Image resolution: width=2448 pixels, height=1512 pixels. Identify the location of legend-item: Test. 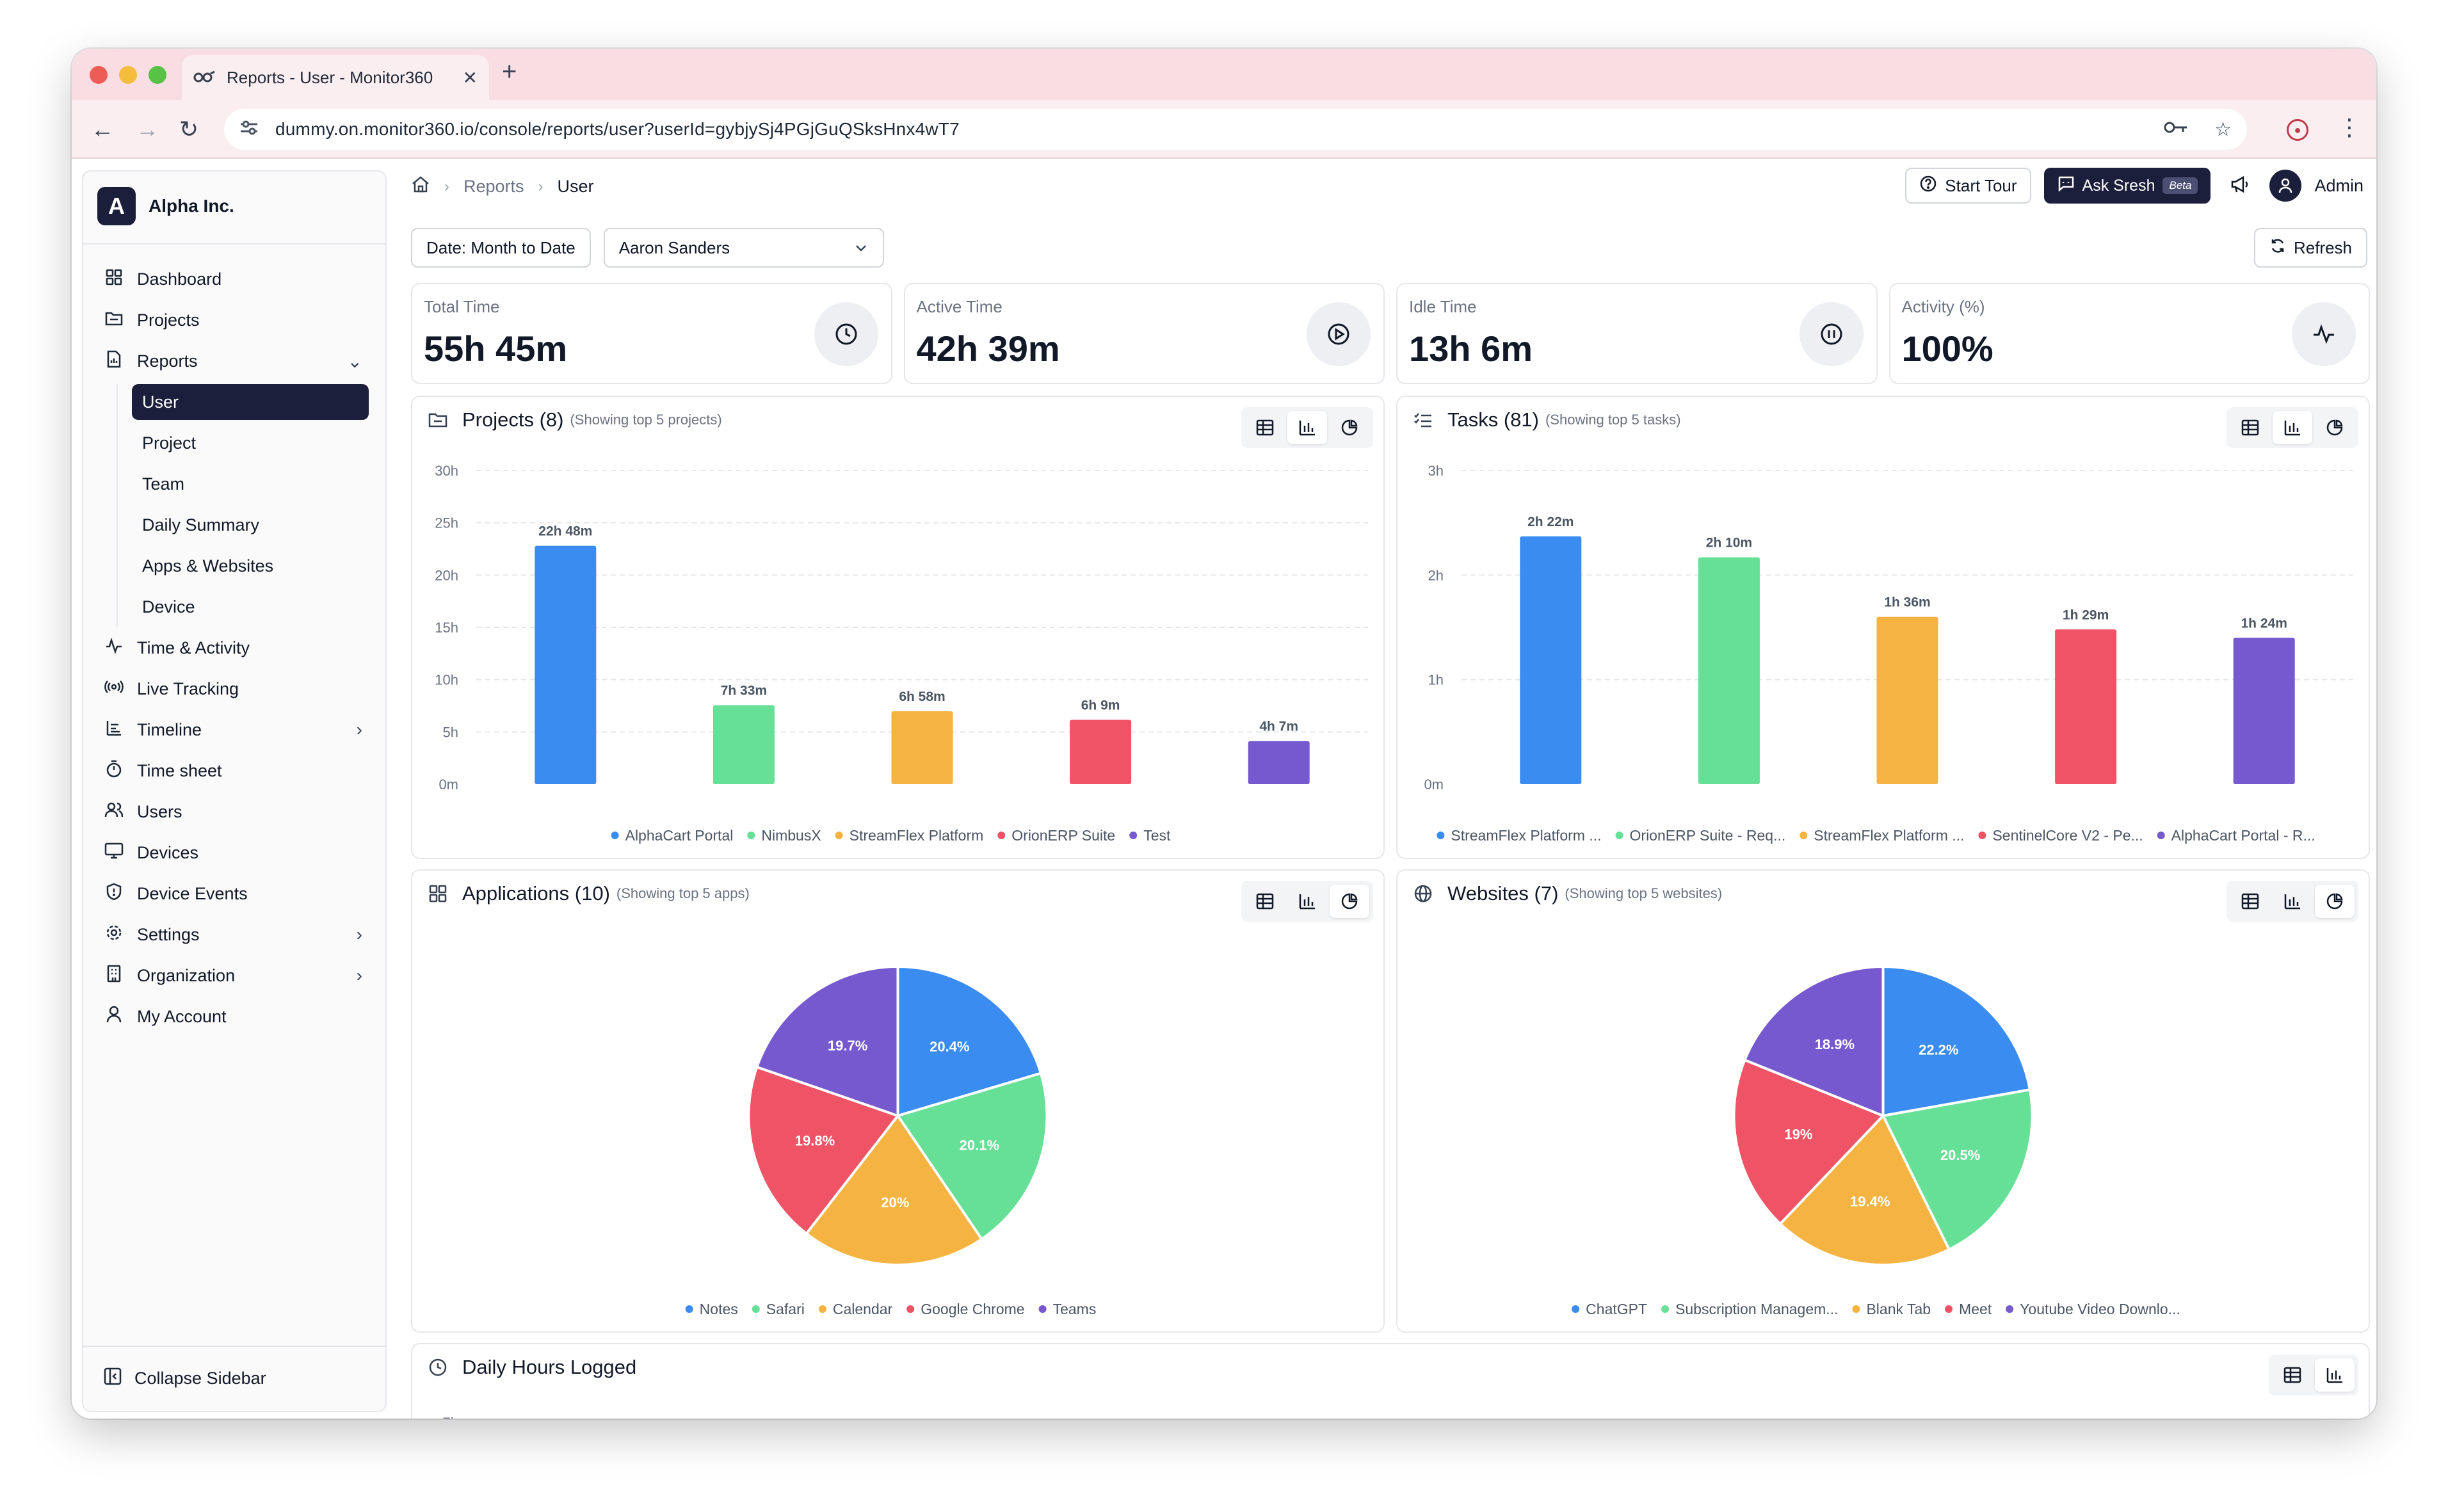
(1150, 835).